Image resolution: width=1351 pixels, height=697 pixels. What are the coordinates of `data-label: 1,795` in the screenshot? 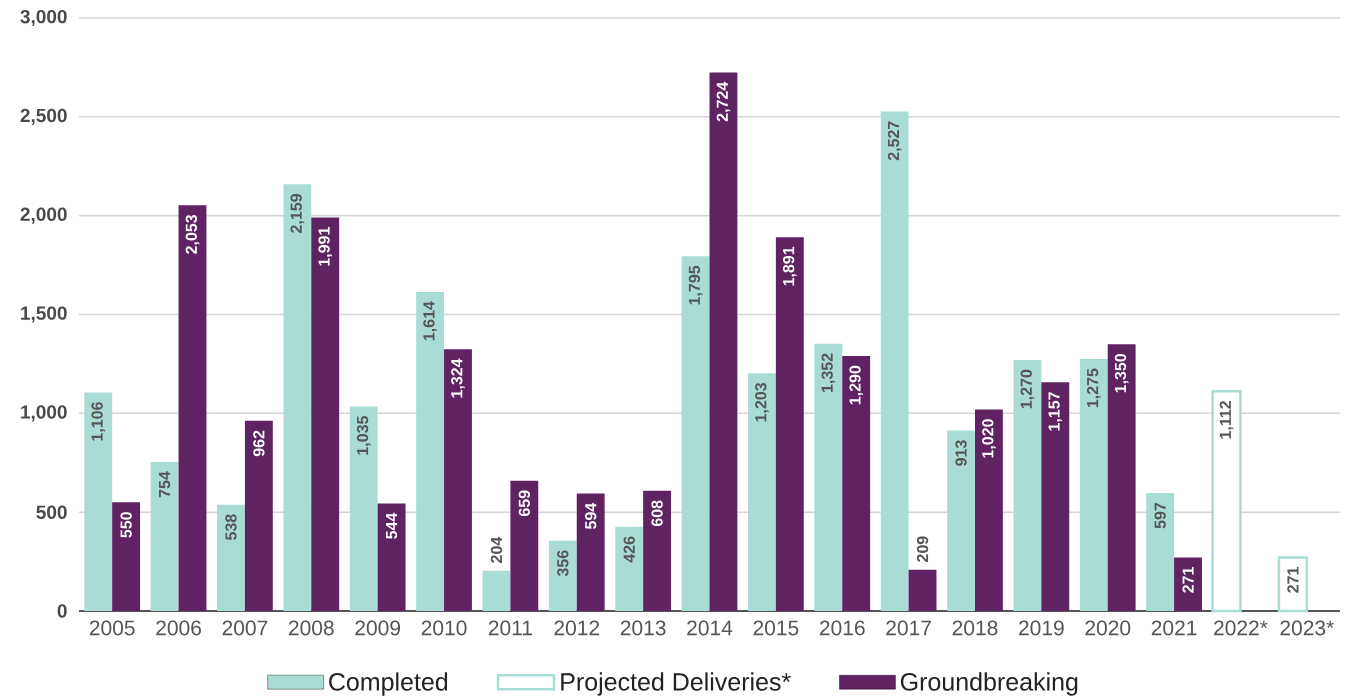 It's located at (695, 285).